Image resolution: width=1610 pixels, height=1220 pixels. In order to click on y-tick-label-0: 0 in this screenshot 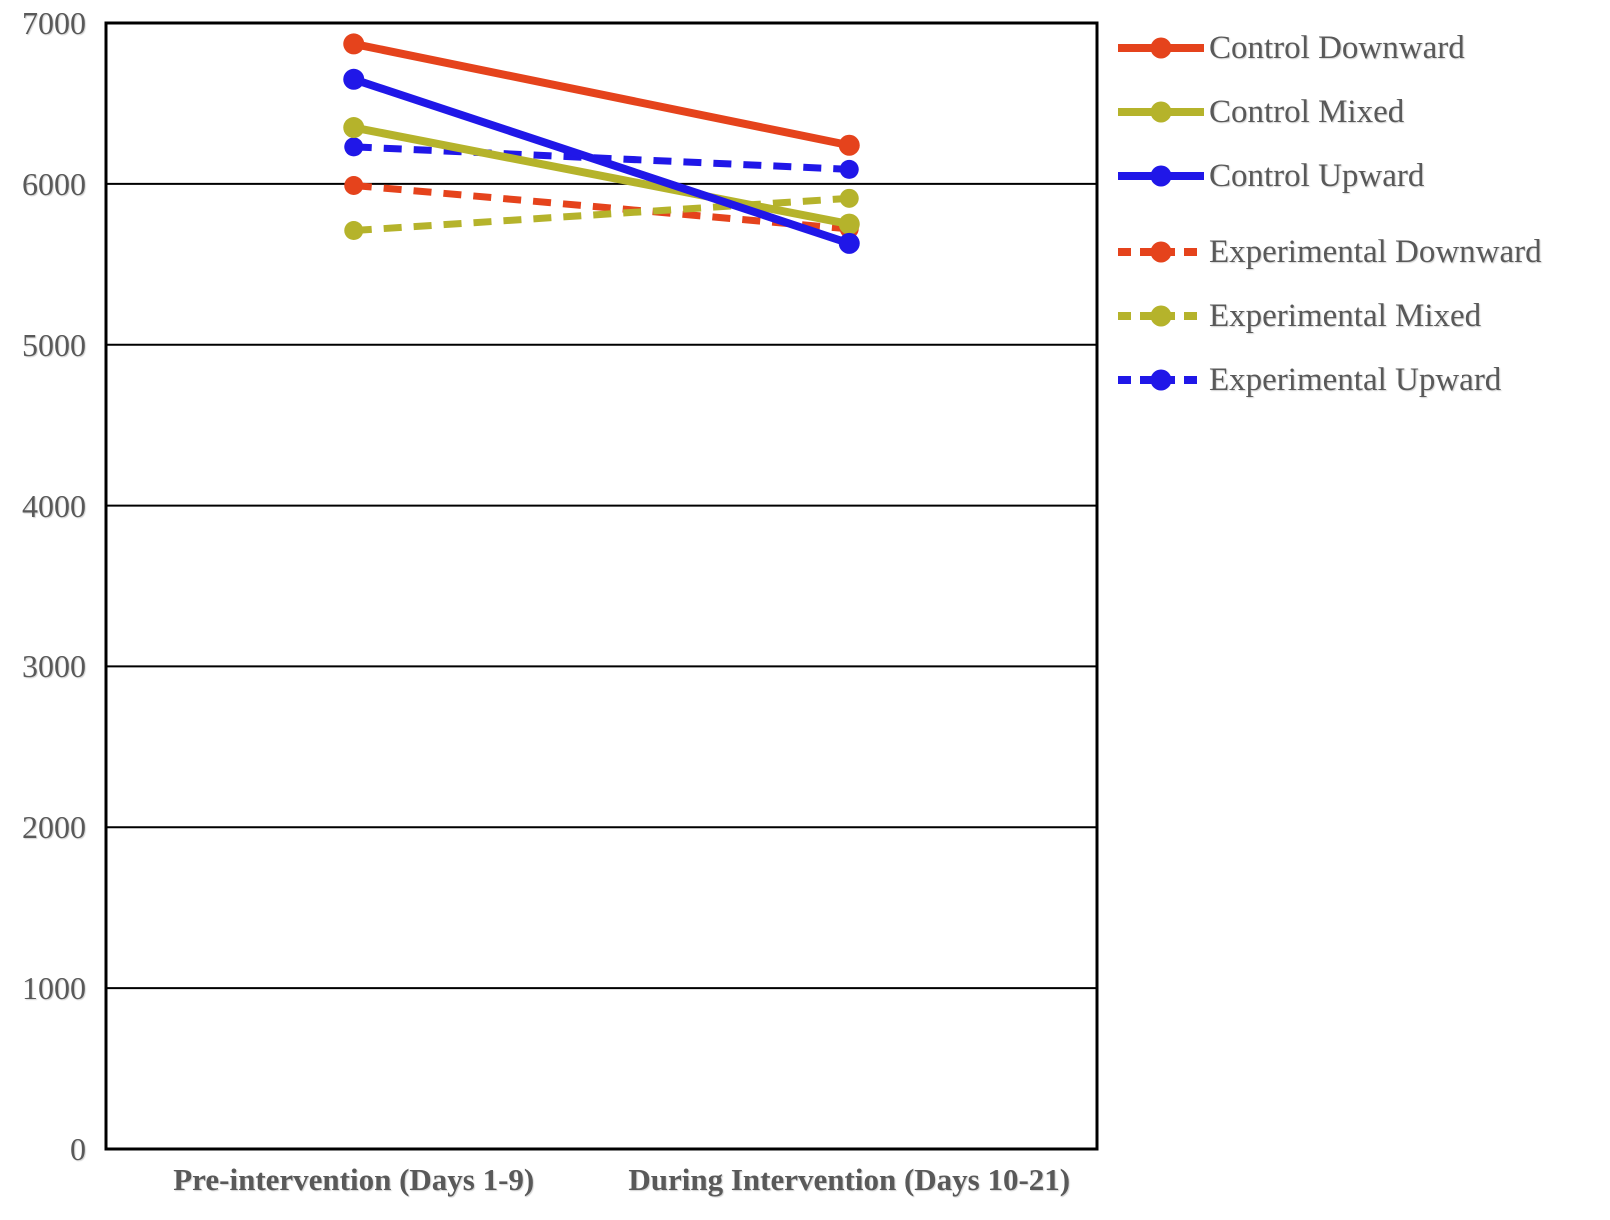, I will do `click(78, 1149)`.